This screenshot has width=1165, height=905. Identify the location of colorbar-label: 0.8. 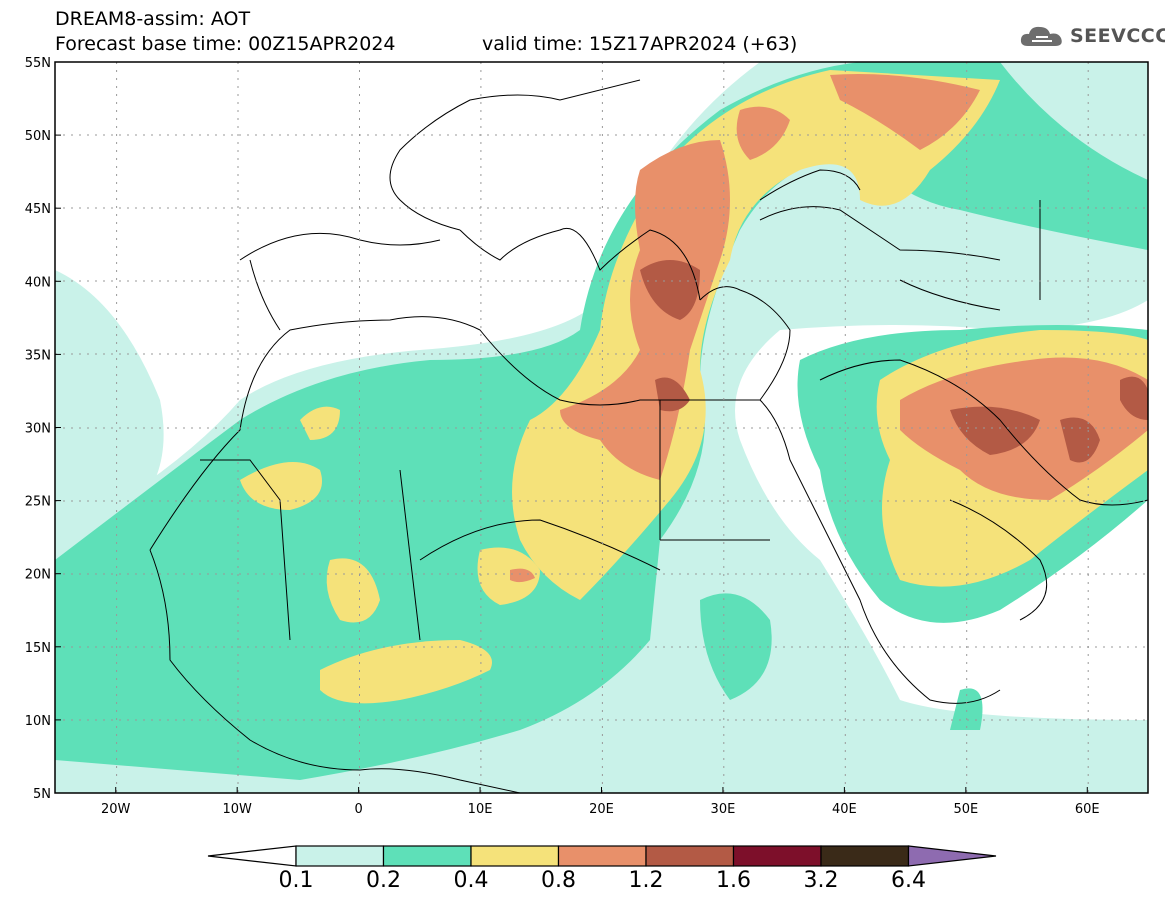
(558, 880).